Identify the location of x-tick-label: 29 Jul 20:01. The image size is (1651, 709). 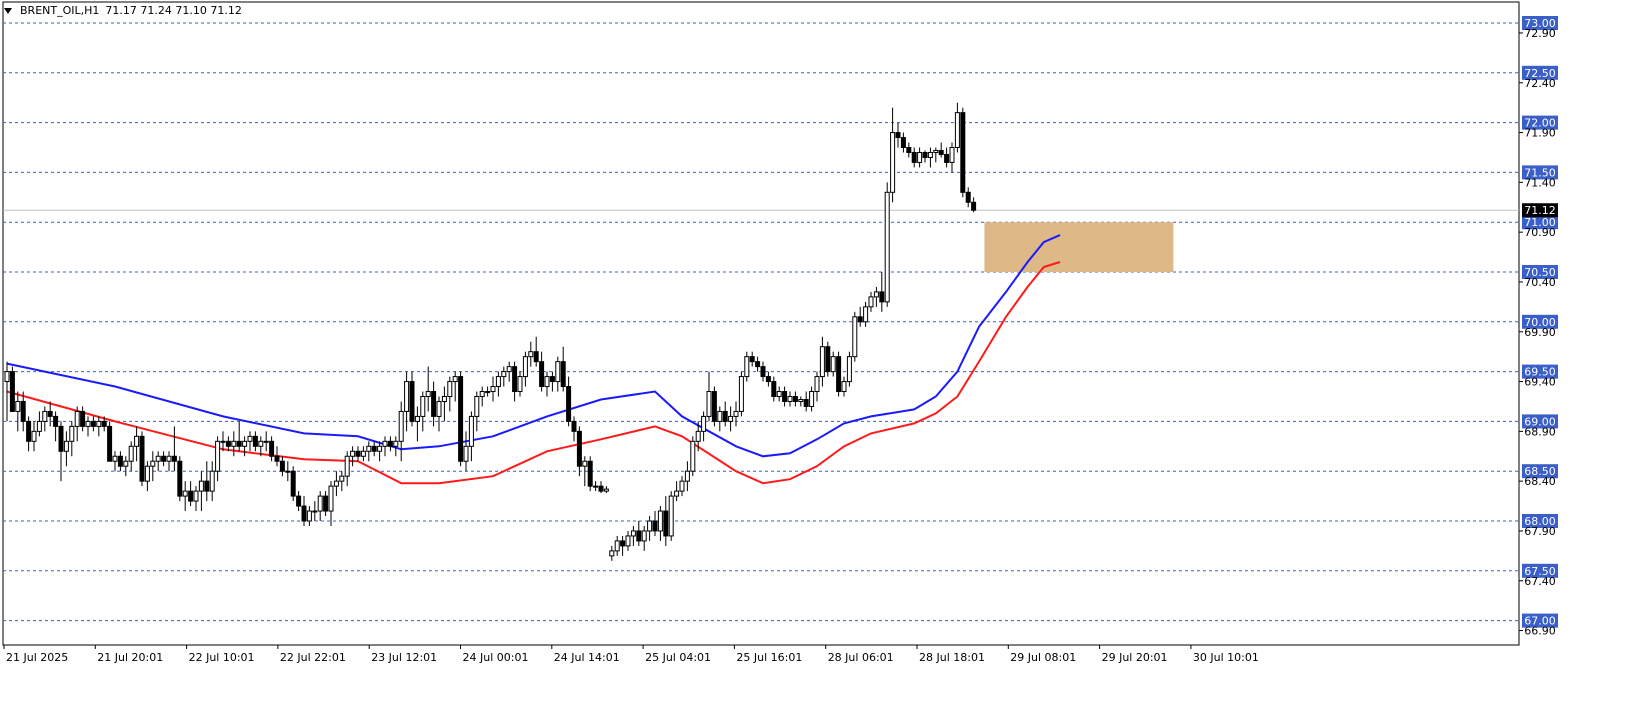
(1135, 657).